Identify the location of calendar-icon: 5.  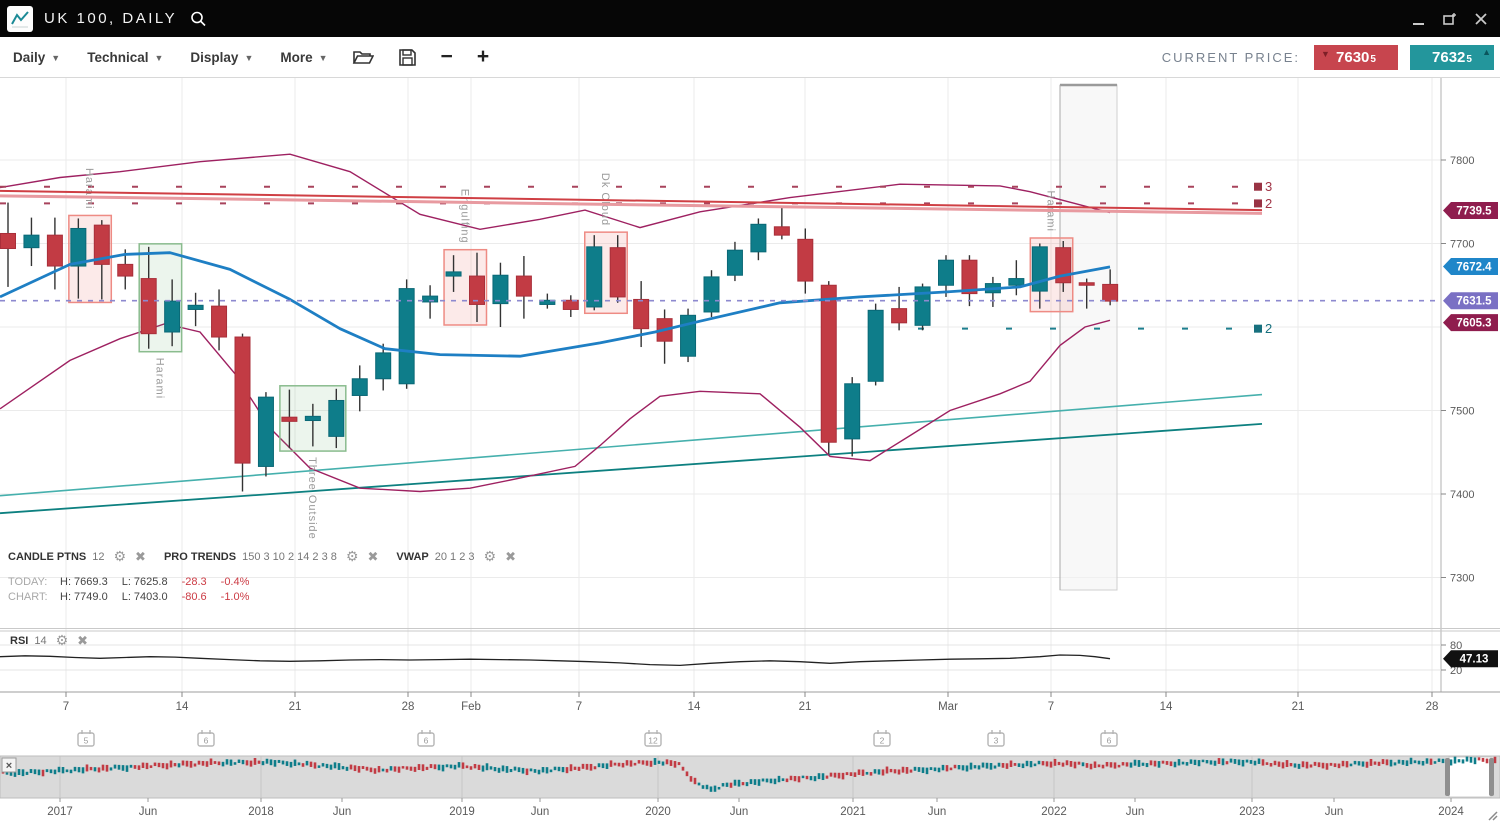
(86, 738).